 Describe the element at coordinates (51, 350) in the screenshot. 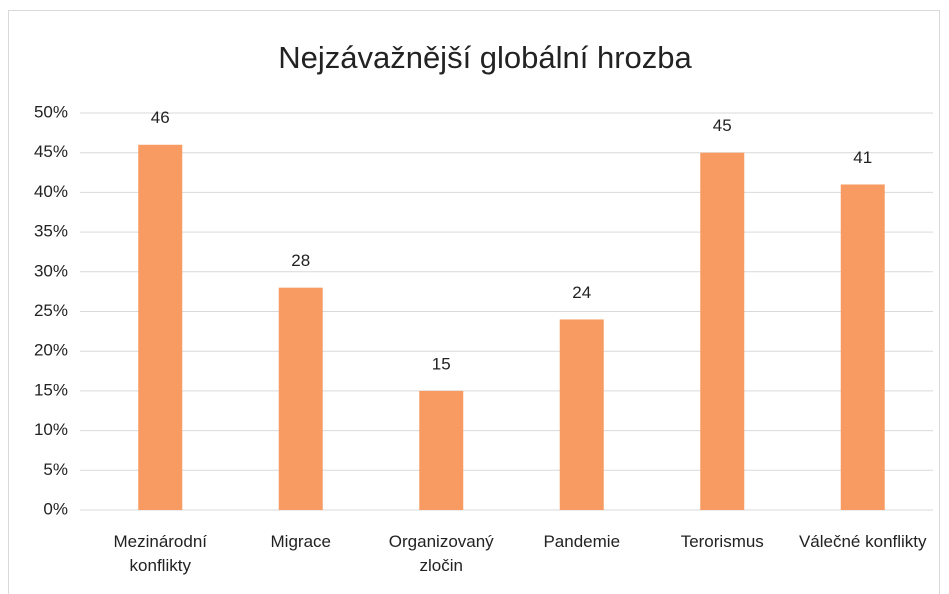

I see `y-tick-label: 20%` at that location.